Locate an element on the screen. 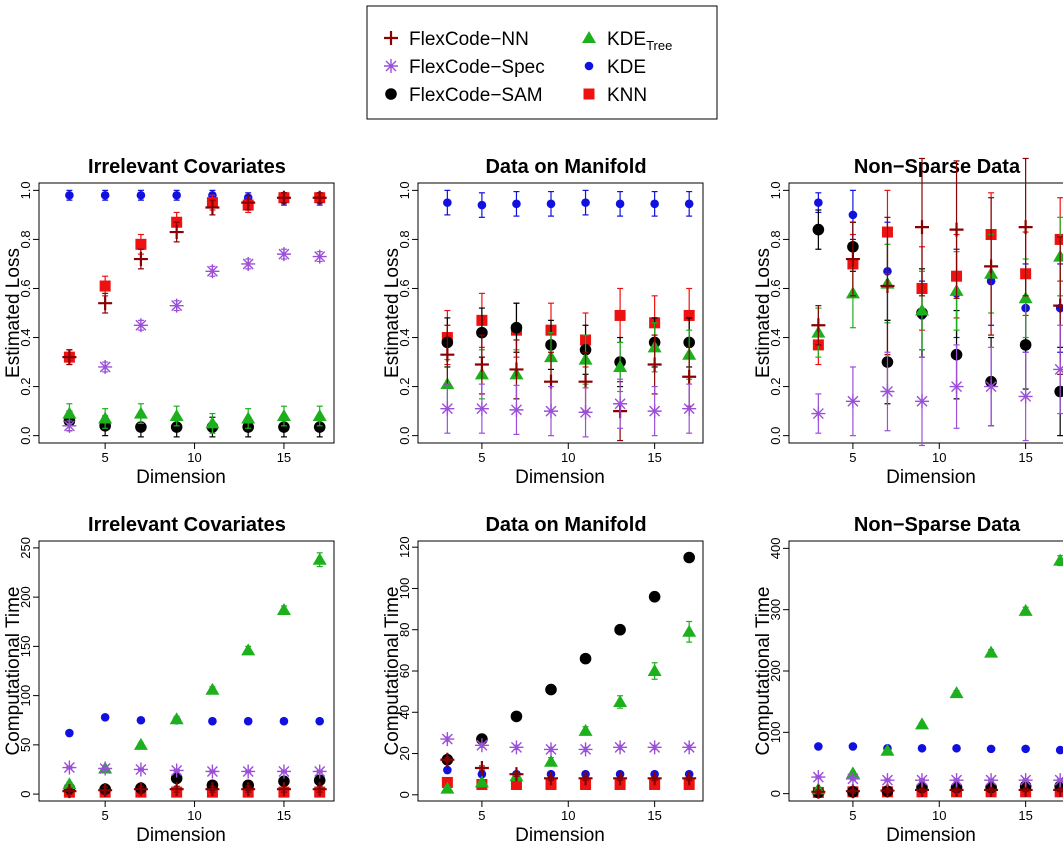 The height and width of the screenshot is (856, 1063). y-tick-label: 300 is located at coordinates (775, 610).